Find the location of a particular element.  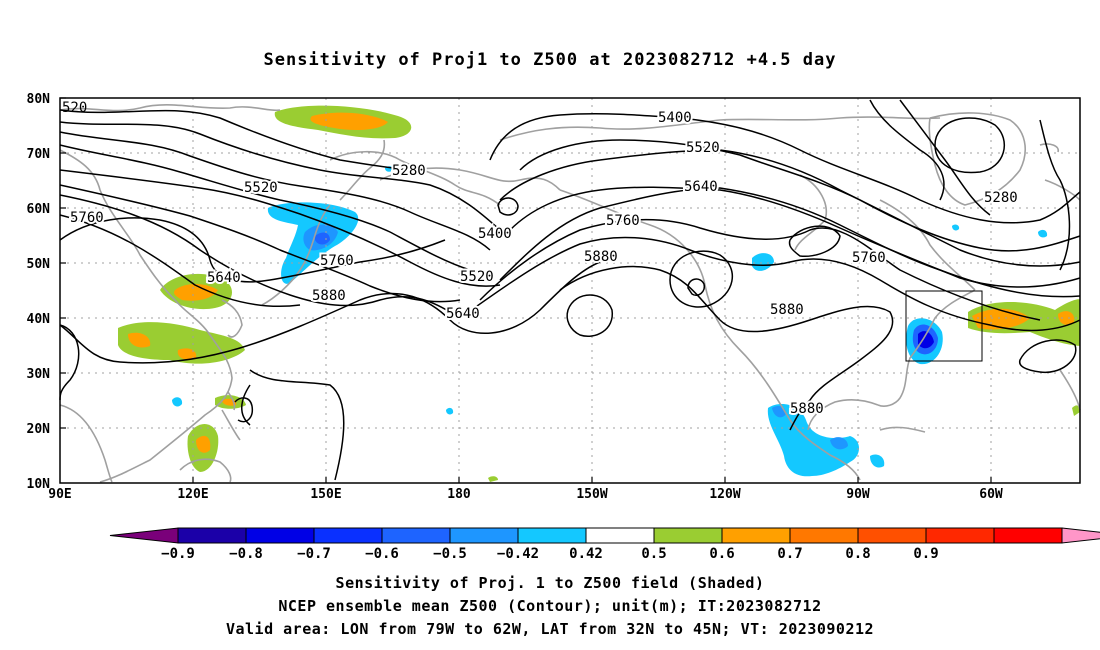

shade-positive-north-pacific-core is located at coordinates (349, 121).